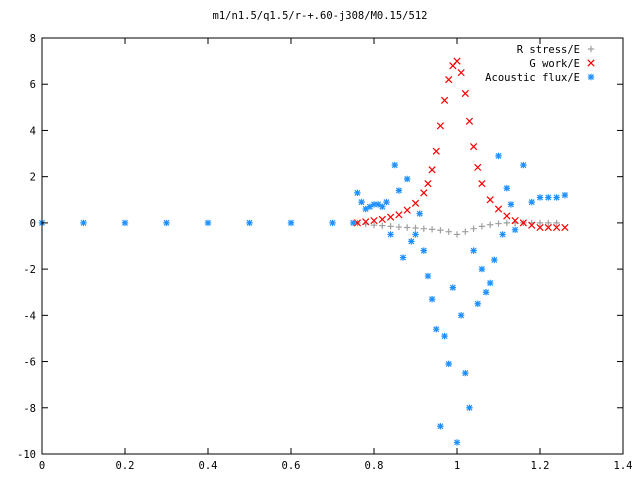  Describe the element at coordinates (26, 247) in the screenshot. I see `y-tick-labels: -10 -8 -6 -4 -2 0 2 4 6 8` at that location.